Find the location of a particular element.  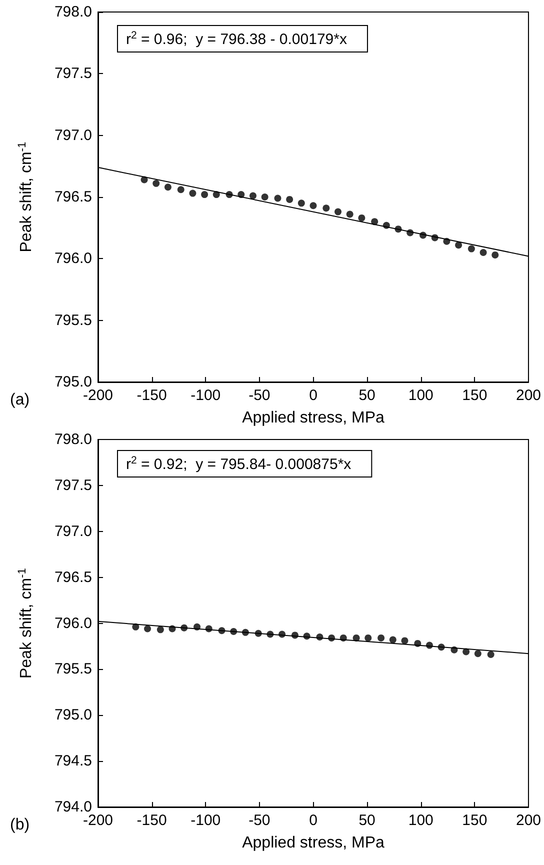

y-tick-label: 795.0 is located at coordinates (73, 715).